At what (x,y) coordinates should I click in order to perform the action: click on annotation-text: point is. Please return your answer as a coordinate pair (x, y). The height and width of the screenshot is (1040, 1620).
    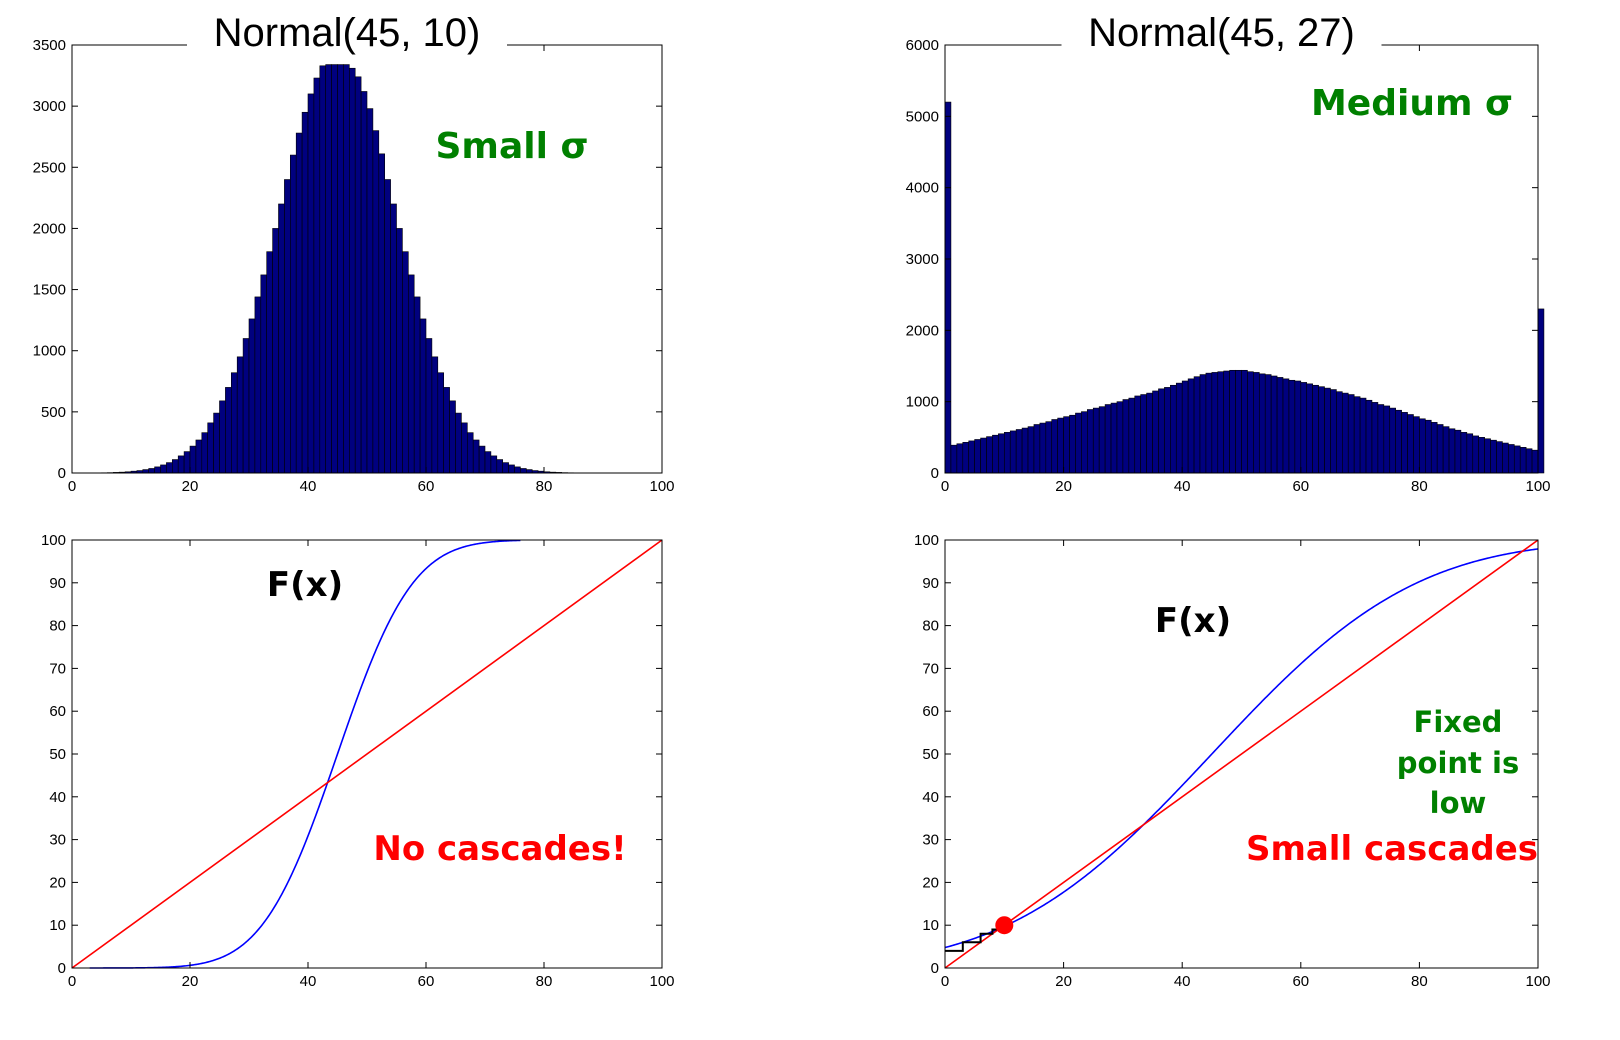
    Looking at the image, I should click on (1458, 763).